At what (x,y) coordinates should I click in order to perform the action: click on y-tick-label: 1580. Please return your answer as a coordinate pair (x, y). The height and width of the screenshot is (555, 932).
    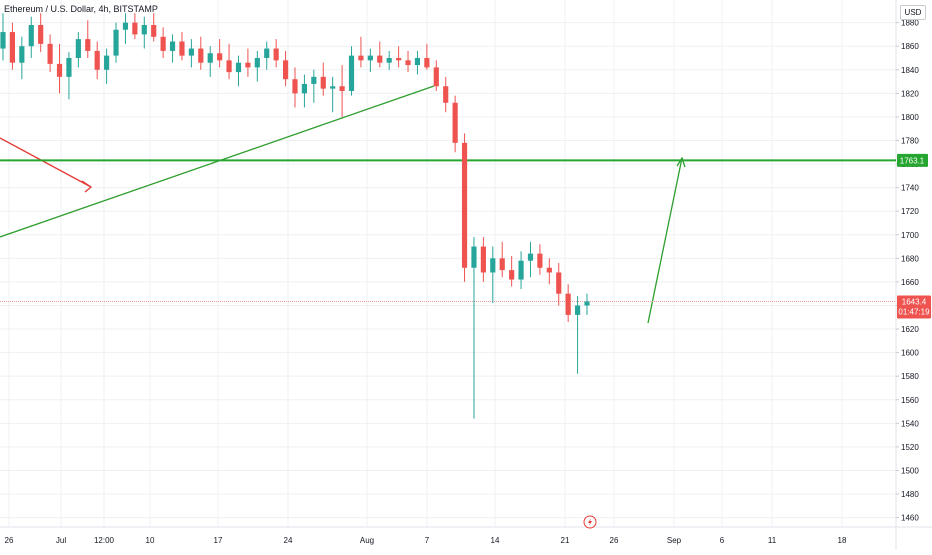
    Looking at the image, I should click on (910, 376).